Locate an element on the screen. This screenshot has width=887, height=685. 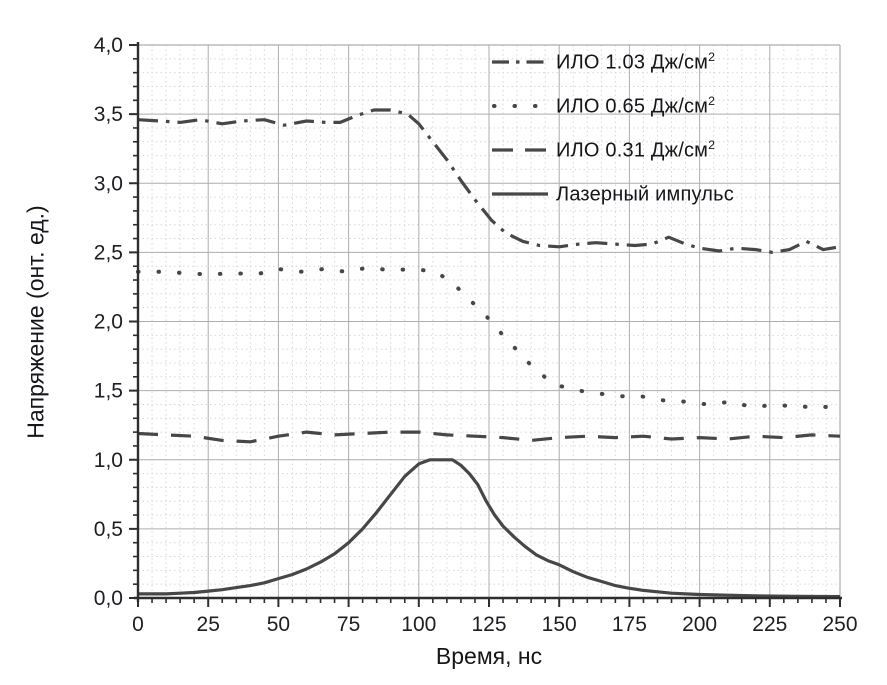
legend-item-ilo-1-03: ИЛО 1.03 Дж/см2 is located at coordinates (612, 62).